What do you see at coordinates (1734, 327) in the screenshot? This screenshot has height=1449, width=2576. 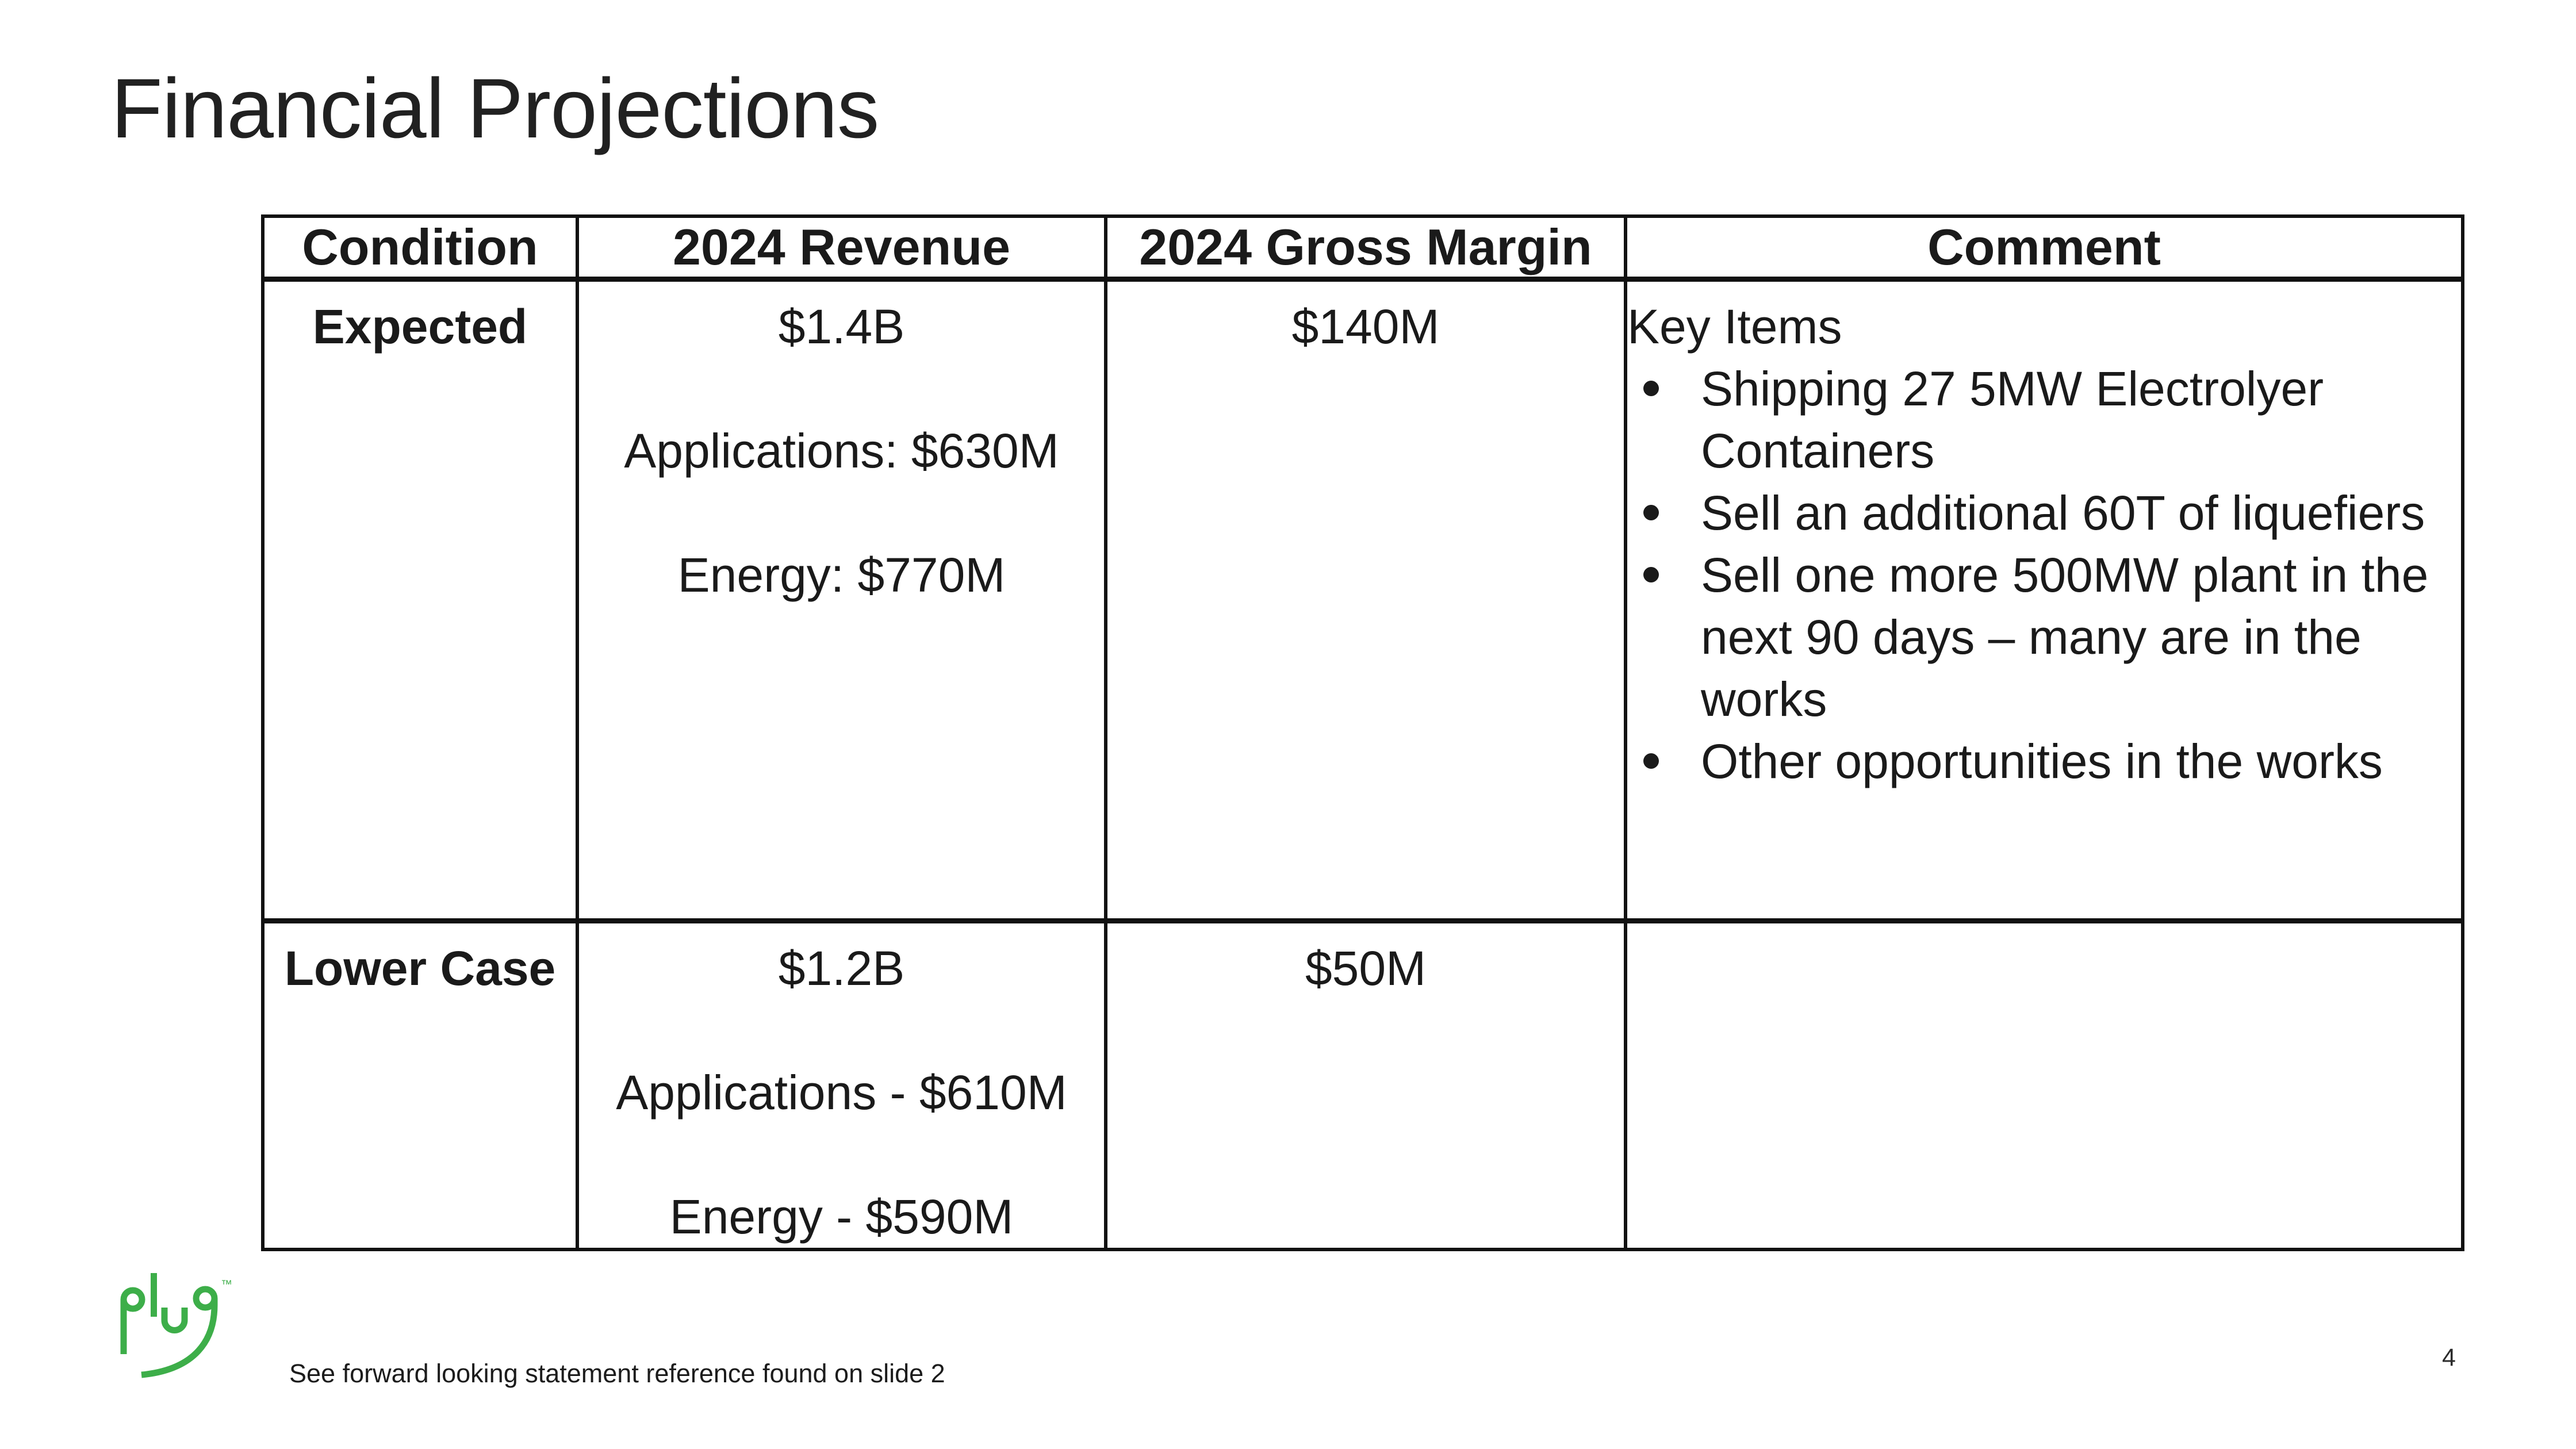 I see `comment-heading: Key Items` at bounding box center [1734, 327].